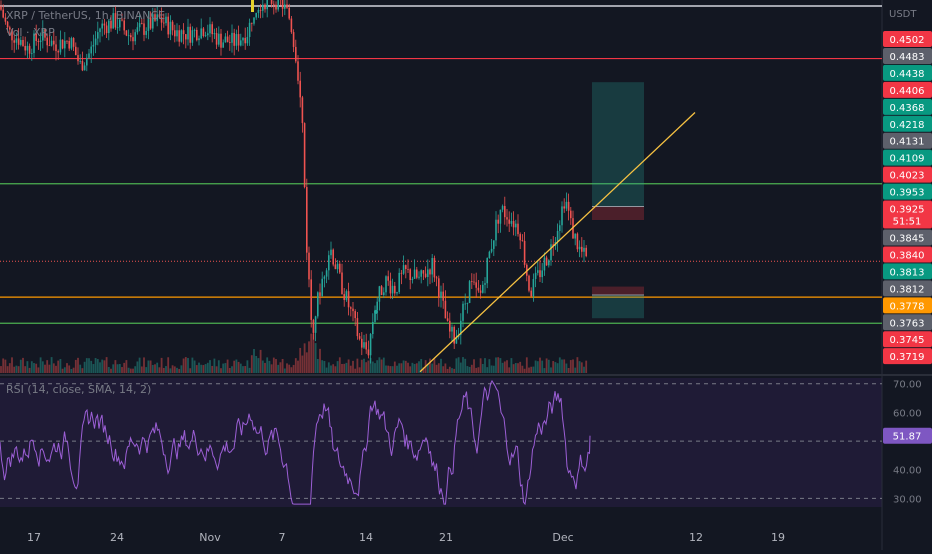 Image resolution: width=932 pixels, height=554 pixels. I want to click on symbol-legend: XRP / TetherUS, 1h, BINANCE, so click(85, 15).